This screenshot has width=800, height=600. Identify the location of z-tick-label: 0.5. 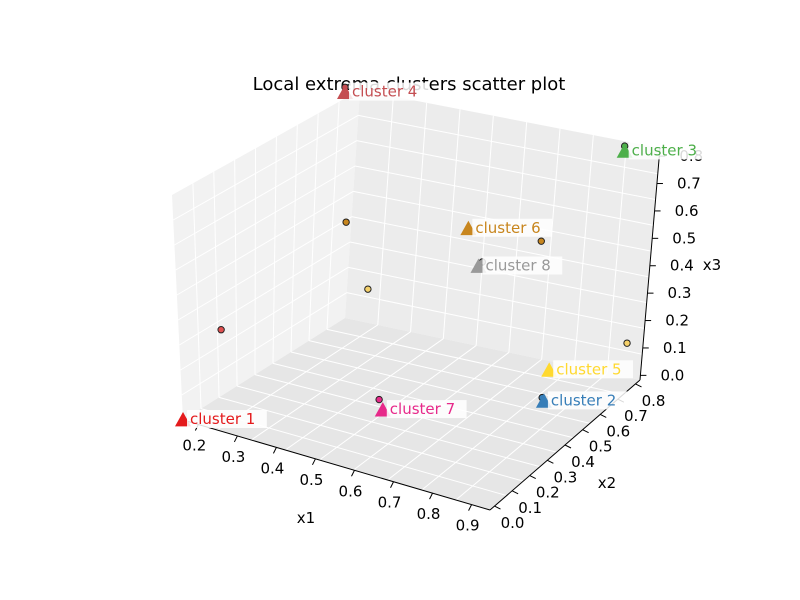
(684, 238).